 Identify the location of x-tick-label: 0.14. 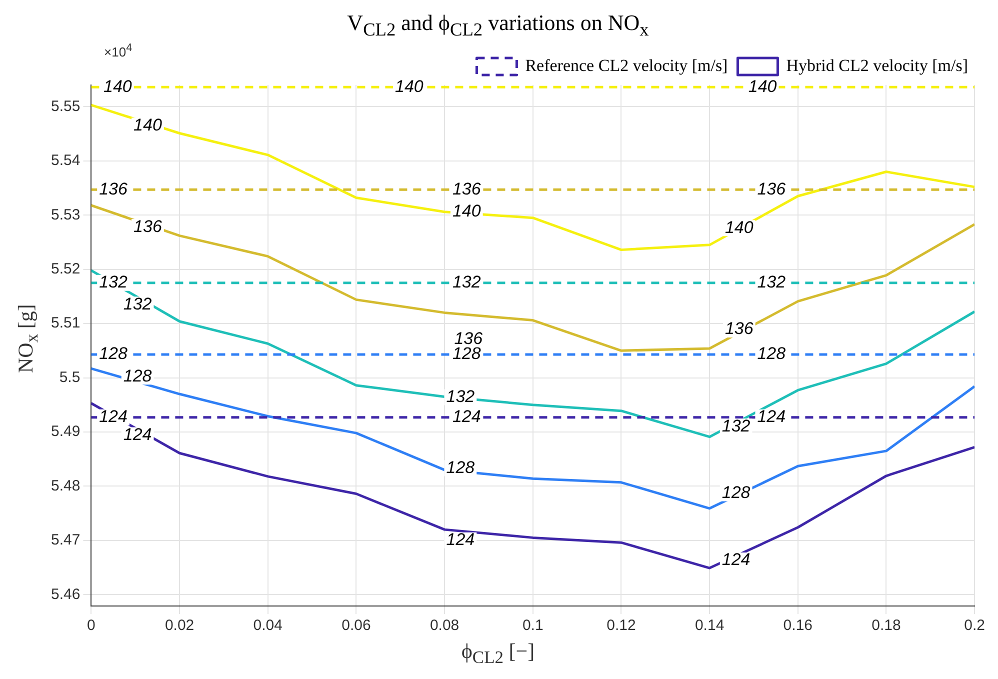
(709, 625).